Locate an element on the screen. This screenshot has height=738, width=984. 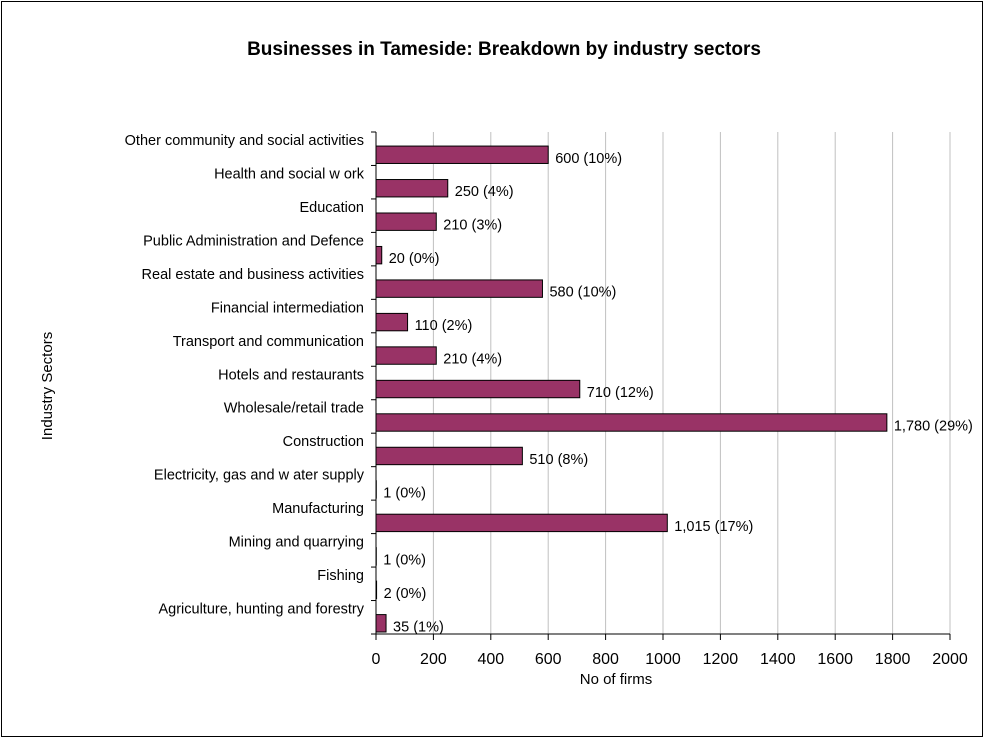
x-tick-label: 400 is located at coordinates (490, 659).